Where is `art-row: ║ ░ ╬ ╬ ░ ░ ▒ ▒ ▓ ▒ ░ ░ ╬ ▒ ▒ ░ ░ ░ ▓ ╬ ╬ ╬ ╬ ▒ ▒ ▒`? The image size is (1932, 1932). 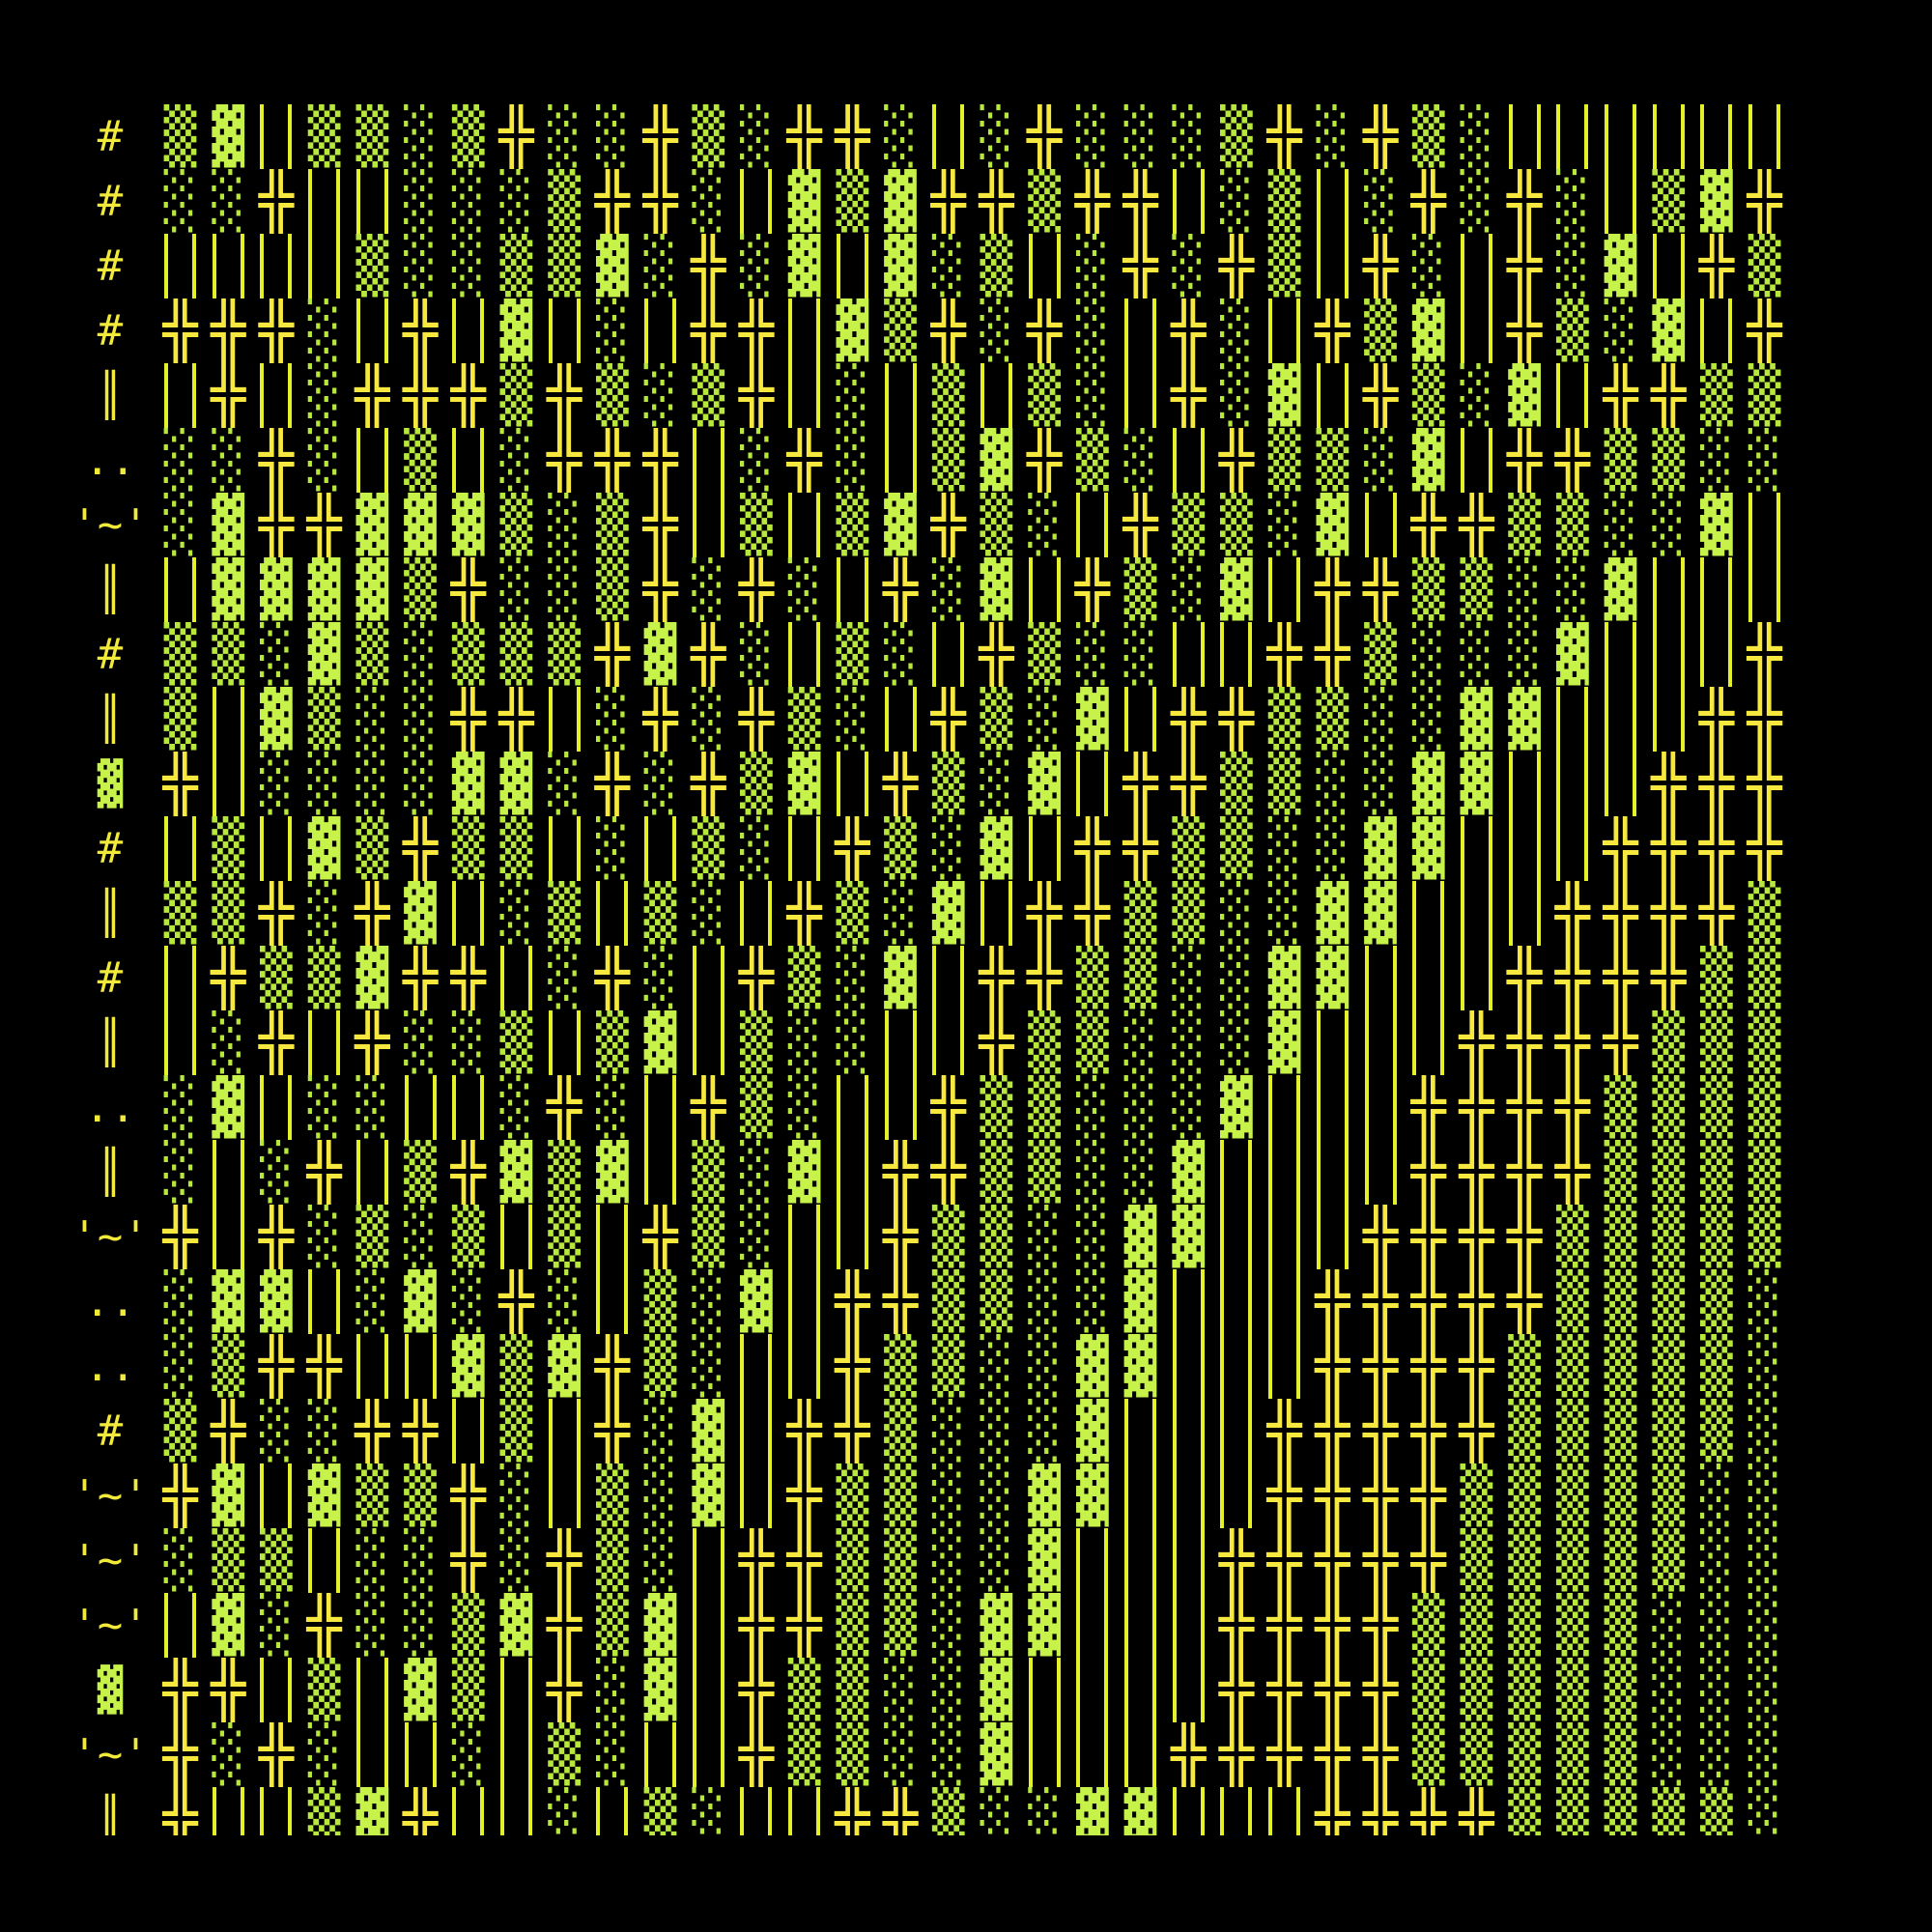
art-row: ║ ░ ╬ ╬ ░ ░ ▒ ▒ ▓ ▒ ░ ░ ╬ ▒ ▒ ░ ░ ░ ▓ ╬ ╬ ╬ ╬ ▒ ▒ ▒ is located at coordinates (951, 1042).